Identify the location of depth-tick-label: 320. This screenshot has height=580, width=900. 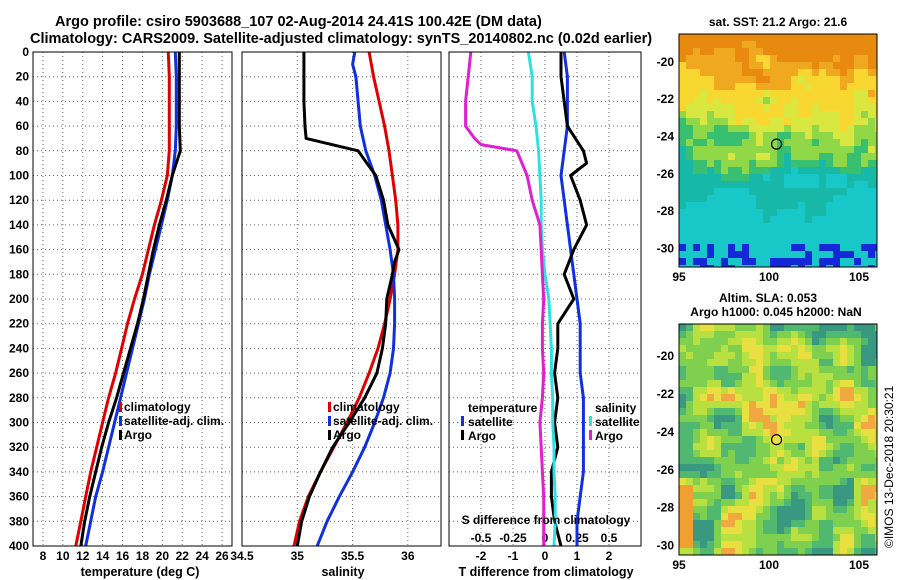
(19, 447).